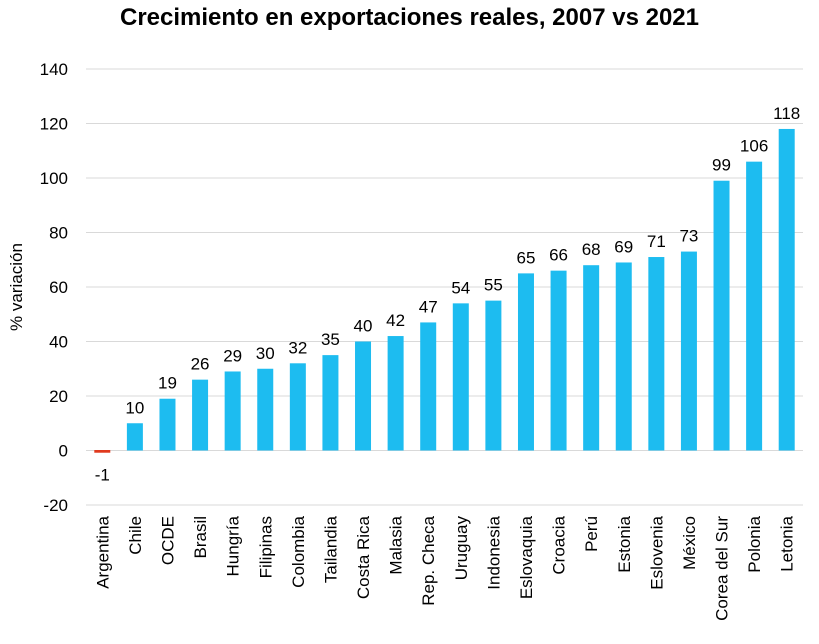  Describe the element at coordinates (102, 475) in the screenshot. I see `data-label: -1` at that location.